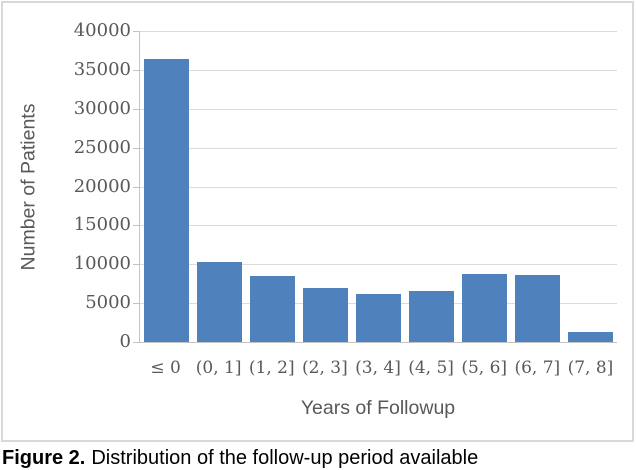 The height and width of the screenshot is (470, 636). What do you see at coordinates (102, 225) in the screenshot?
I see `y-tick-label: 15000` at bounding box center [102, 225].